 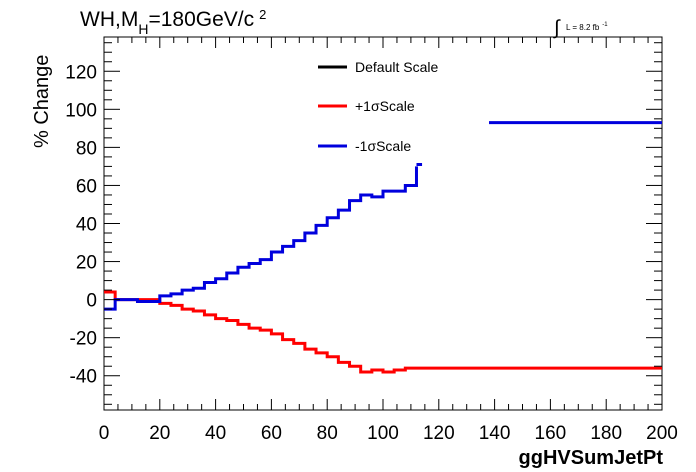 What do you see at coordinates (81, 72) in the screenshot?
I see `y-tick-label: 120` at bounding box center [81, 72].